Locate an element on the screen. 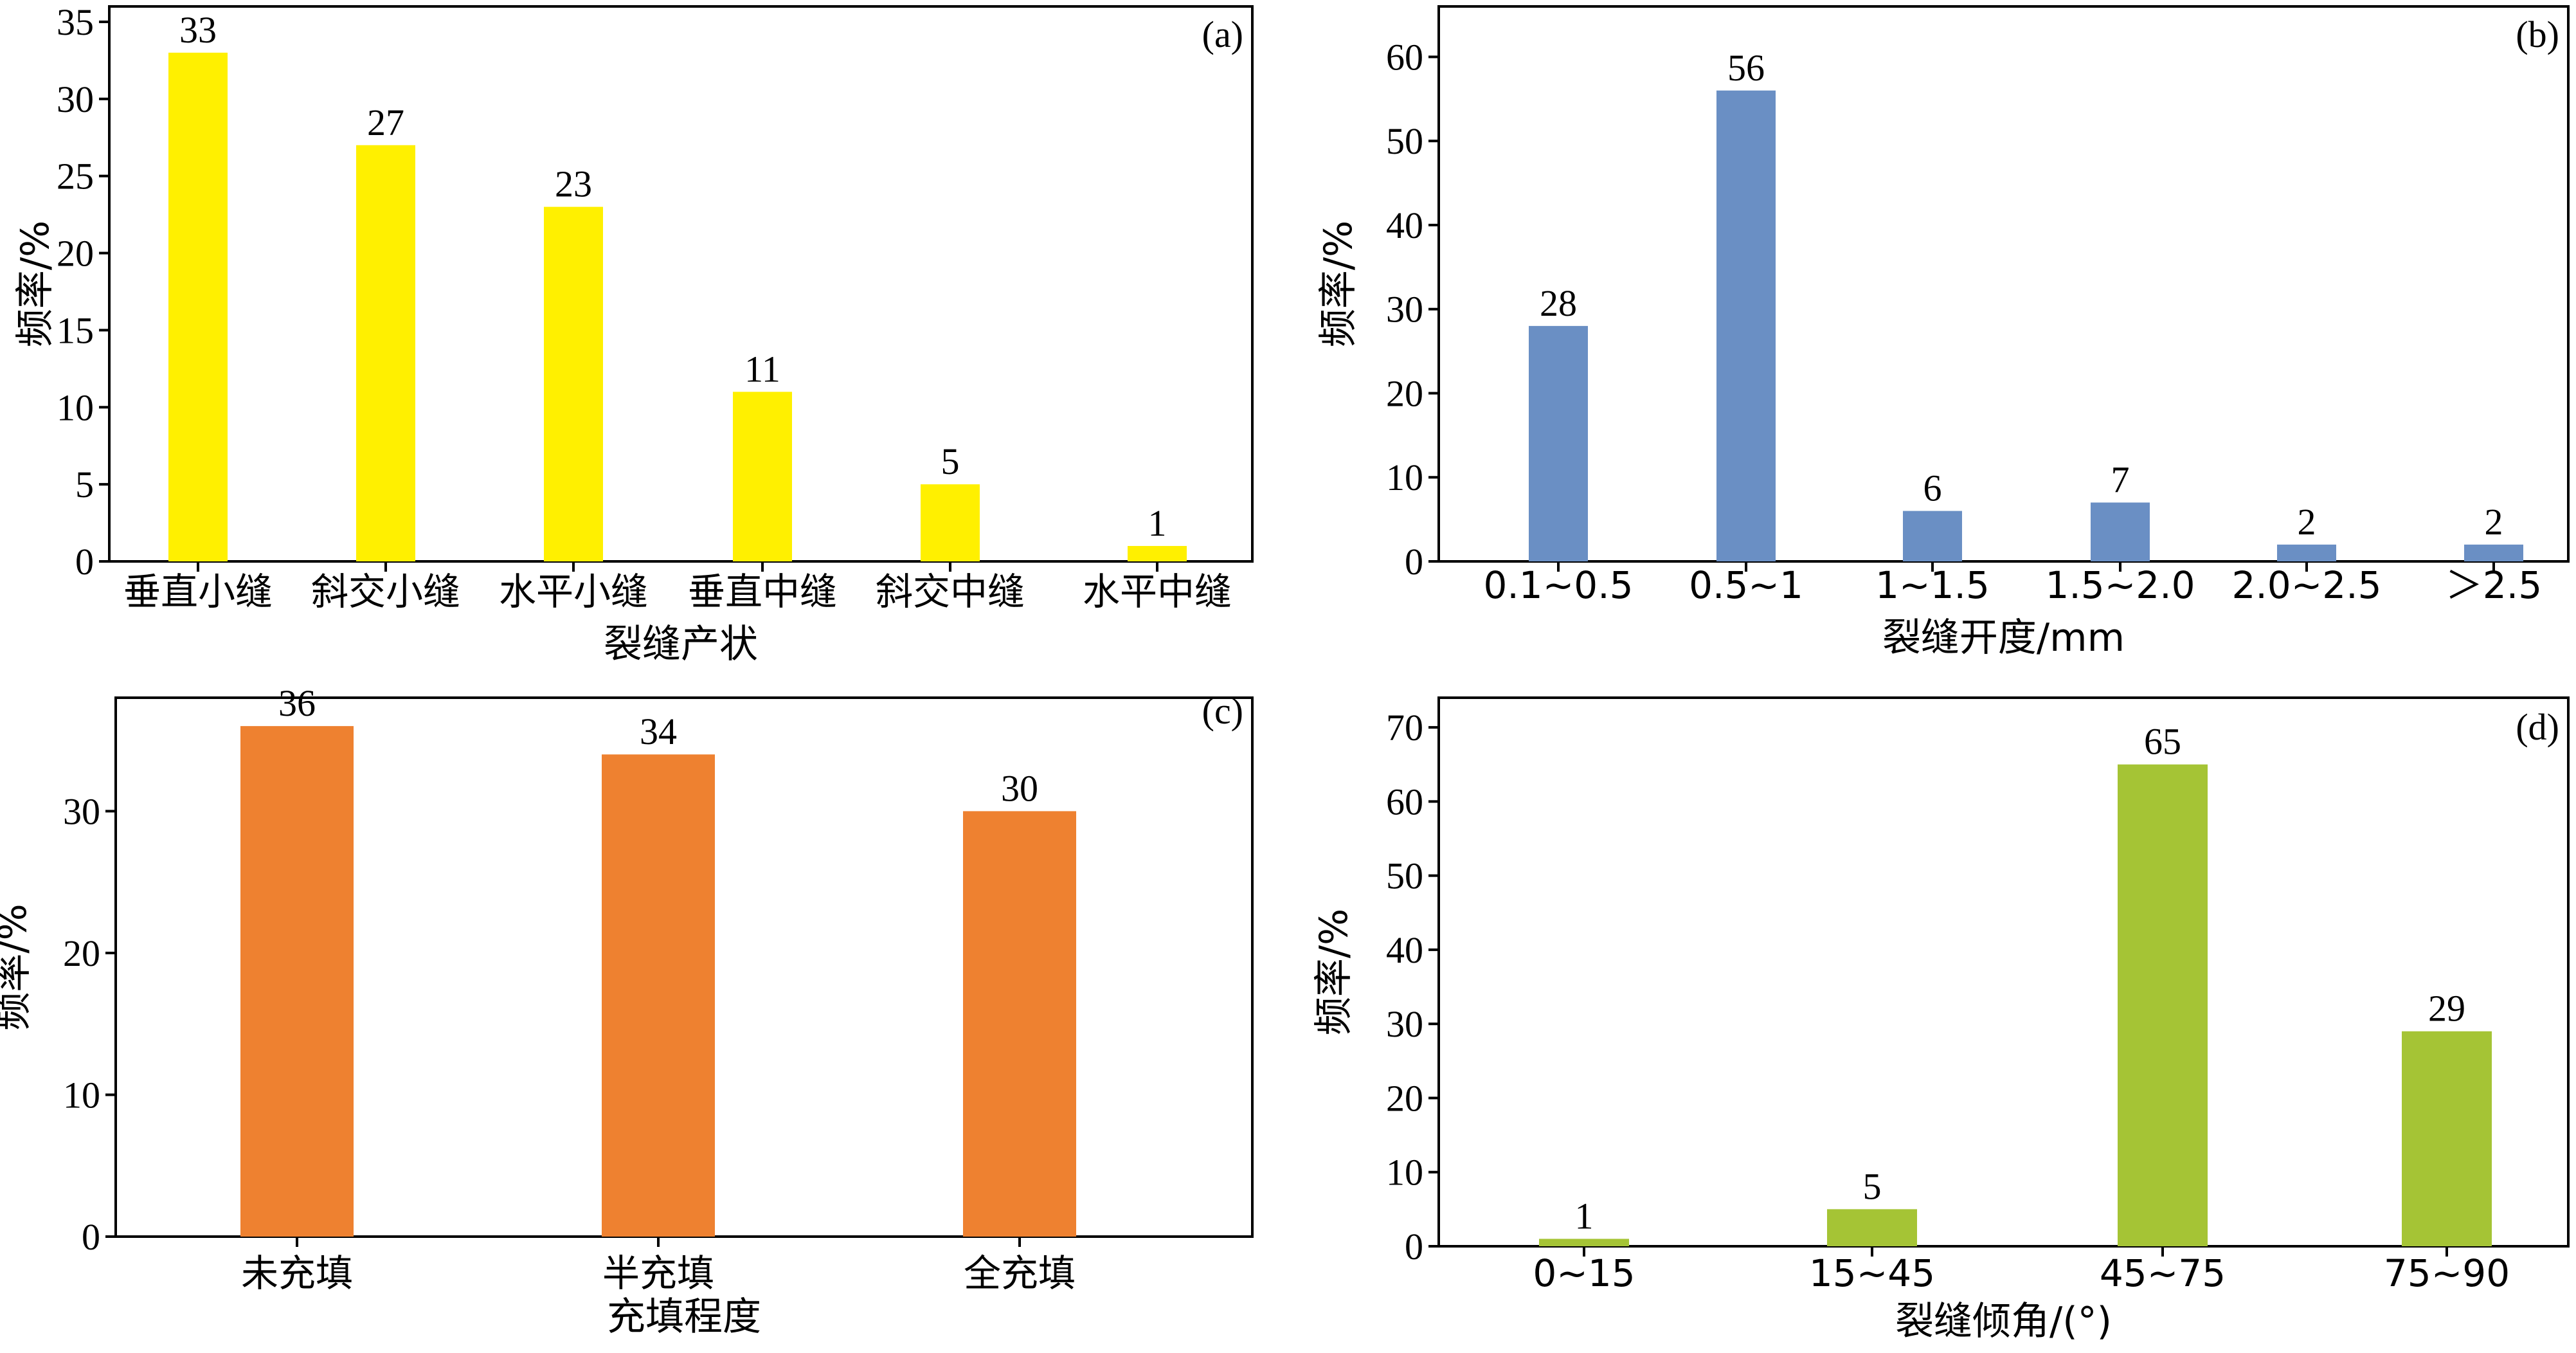  panel-d-value-label: 65 is located at coordinates (2162, 742).